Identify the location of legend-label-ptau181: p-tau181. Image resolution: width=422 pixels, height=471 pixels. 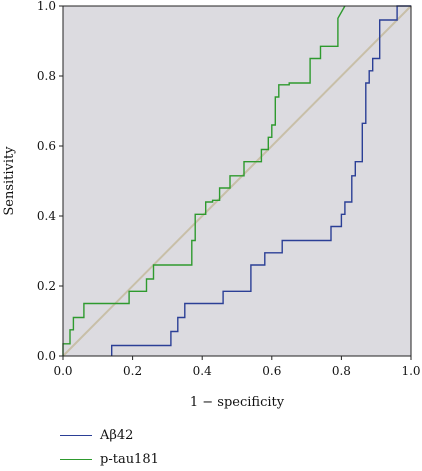
(129, 459).